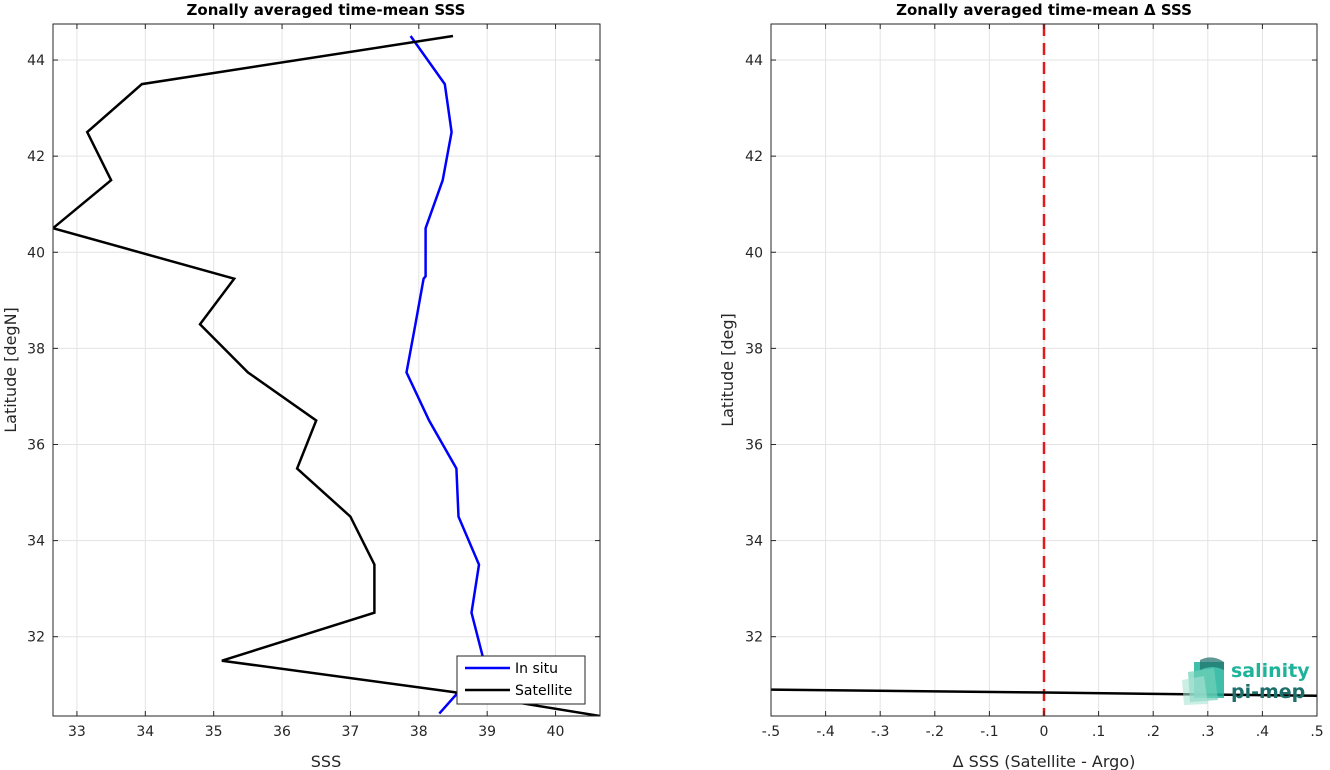 The image size is (1330, 770). Describe the element at coordinates (754, 157) in the screenshot. I see `delta-ytick-label: 42` at that location.